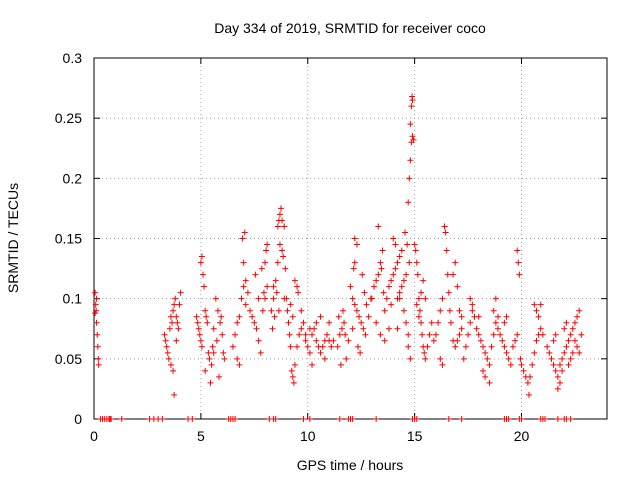 The height and width of the screenshot is (480, 640). Describe the element at coordinates (350, 465) in the screenshot. I see `x-axis-label: GPS time / hours` at that location.